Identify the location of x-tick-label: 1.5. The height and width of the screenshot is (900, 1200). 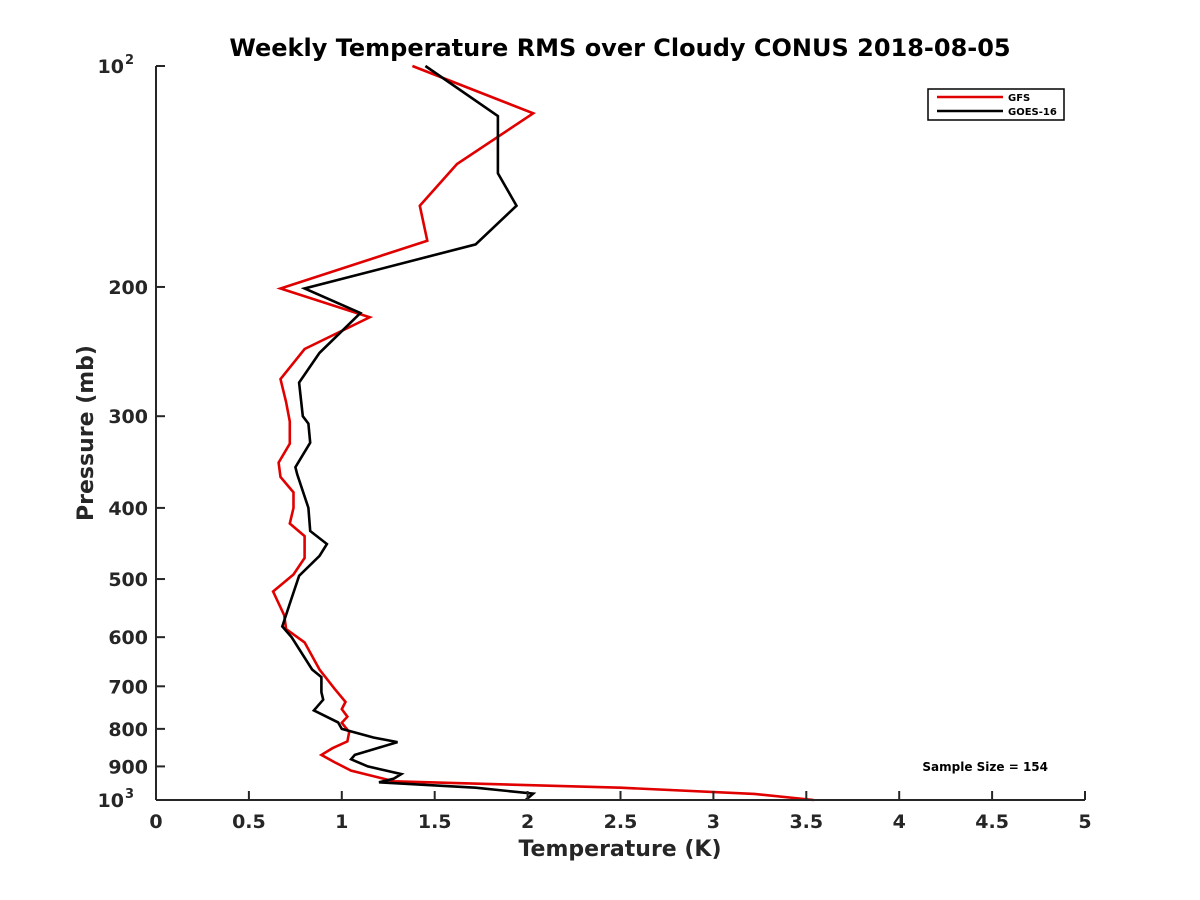
(435, 822).